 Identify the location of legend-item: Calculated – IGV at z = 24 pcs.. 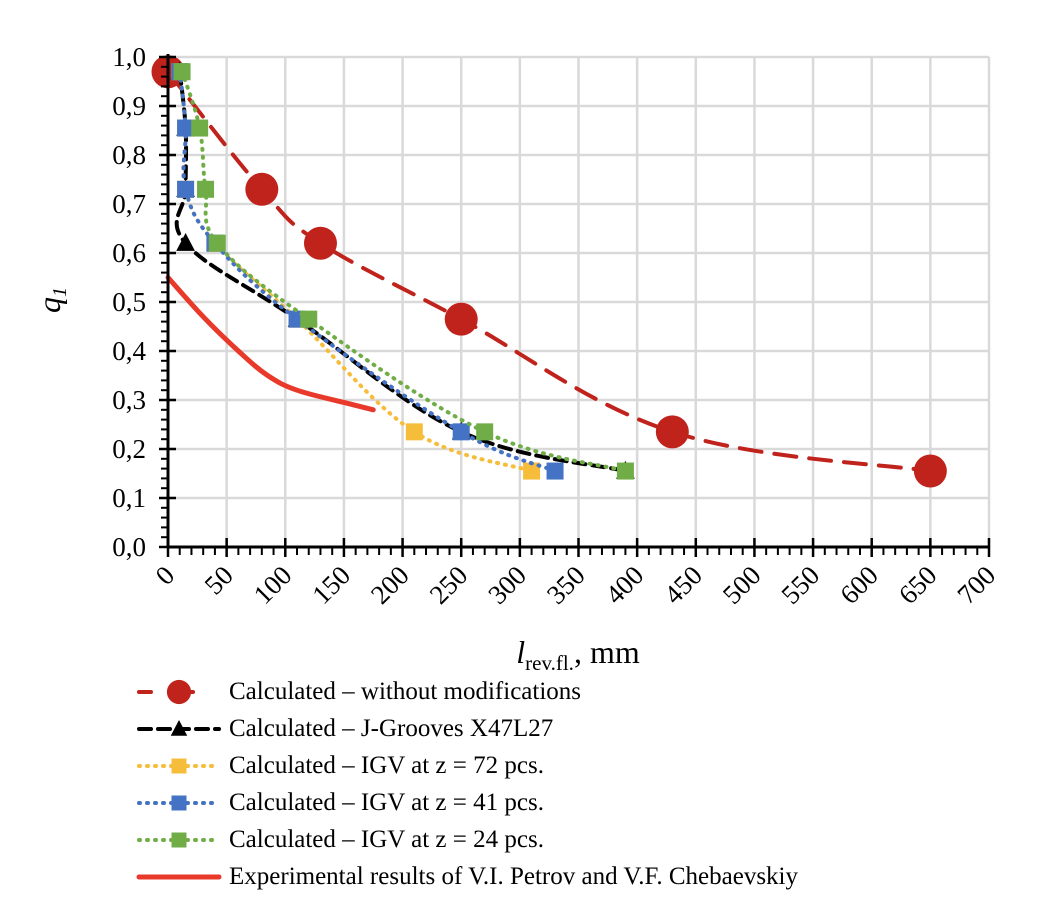
(466, 839).